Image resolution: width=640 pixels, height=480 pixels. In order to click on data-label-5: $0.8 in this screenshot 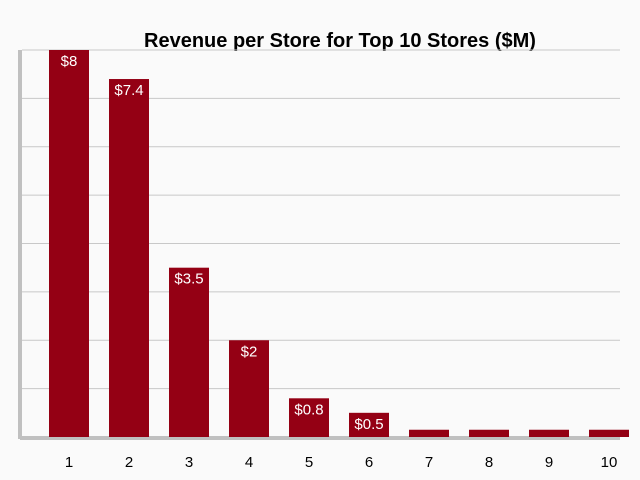, I will do `click(308, 409)`.